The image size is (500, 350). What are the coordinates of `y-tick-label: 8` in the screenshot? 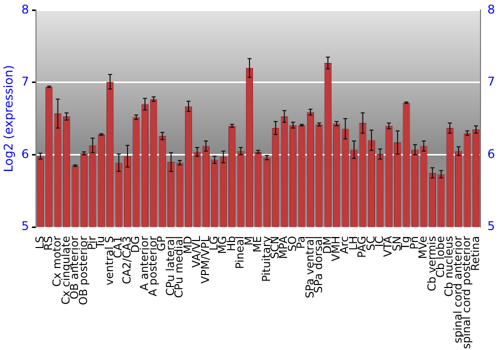 It's located at (25, 9).